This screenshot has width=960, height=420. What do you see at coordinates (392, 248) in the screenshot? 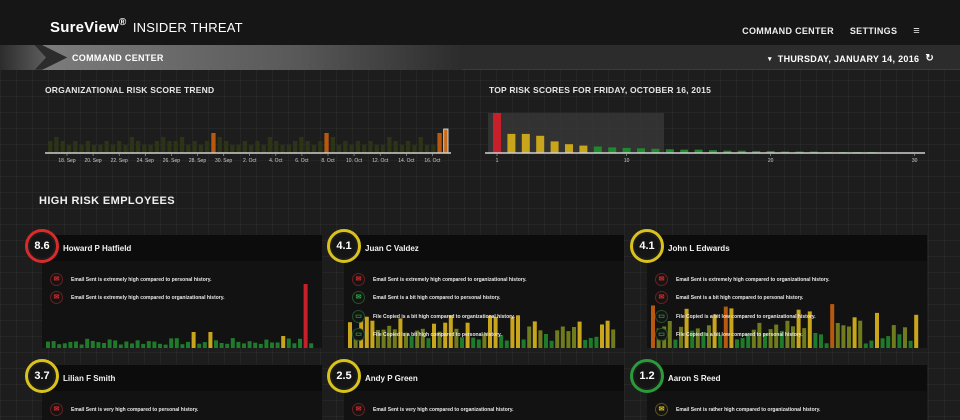
I see `employee-name: Juan C Valdez` at bounding box center [392, 248].